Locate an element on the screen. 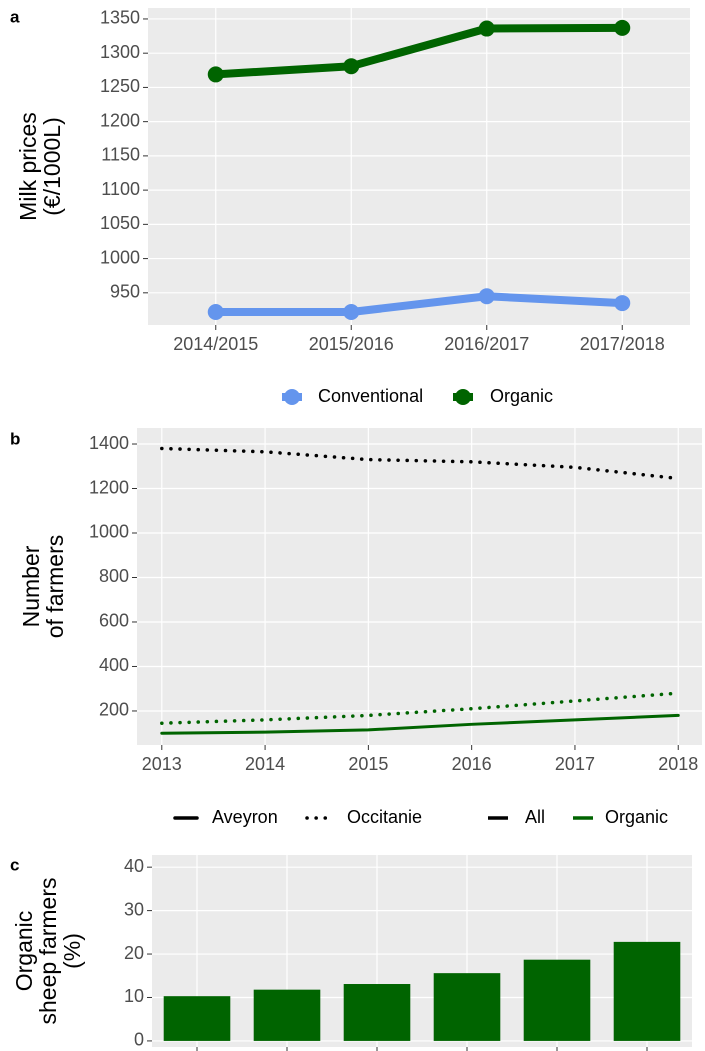 The width and height of the screenshot is (705, 1051). legend-label: Aveyron is located at coordinates (245, 817).